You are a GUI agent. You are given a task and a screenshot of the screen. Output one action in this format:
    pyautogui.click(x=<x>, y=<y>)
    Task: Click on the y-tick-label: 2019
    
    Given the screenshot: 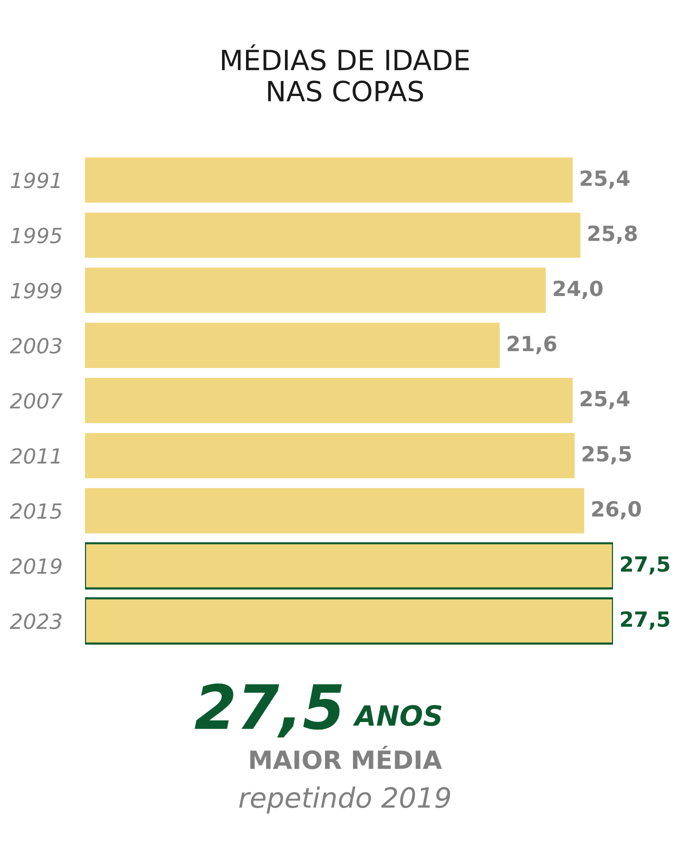 What is the action you would take?
    pyautogui.click(x=36, y=566)
    